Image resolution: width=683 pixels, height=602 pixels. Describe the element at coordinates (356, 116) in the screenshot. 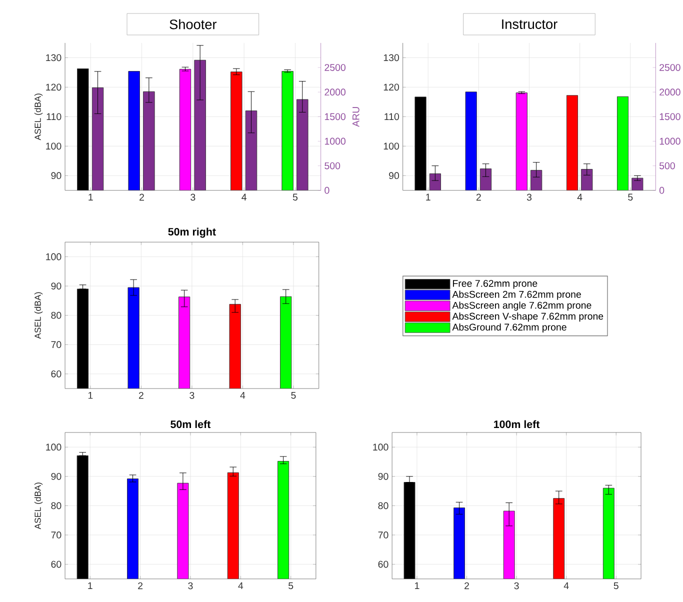

I see `y2-axis-title: ARU` at that location.